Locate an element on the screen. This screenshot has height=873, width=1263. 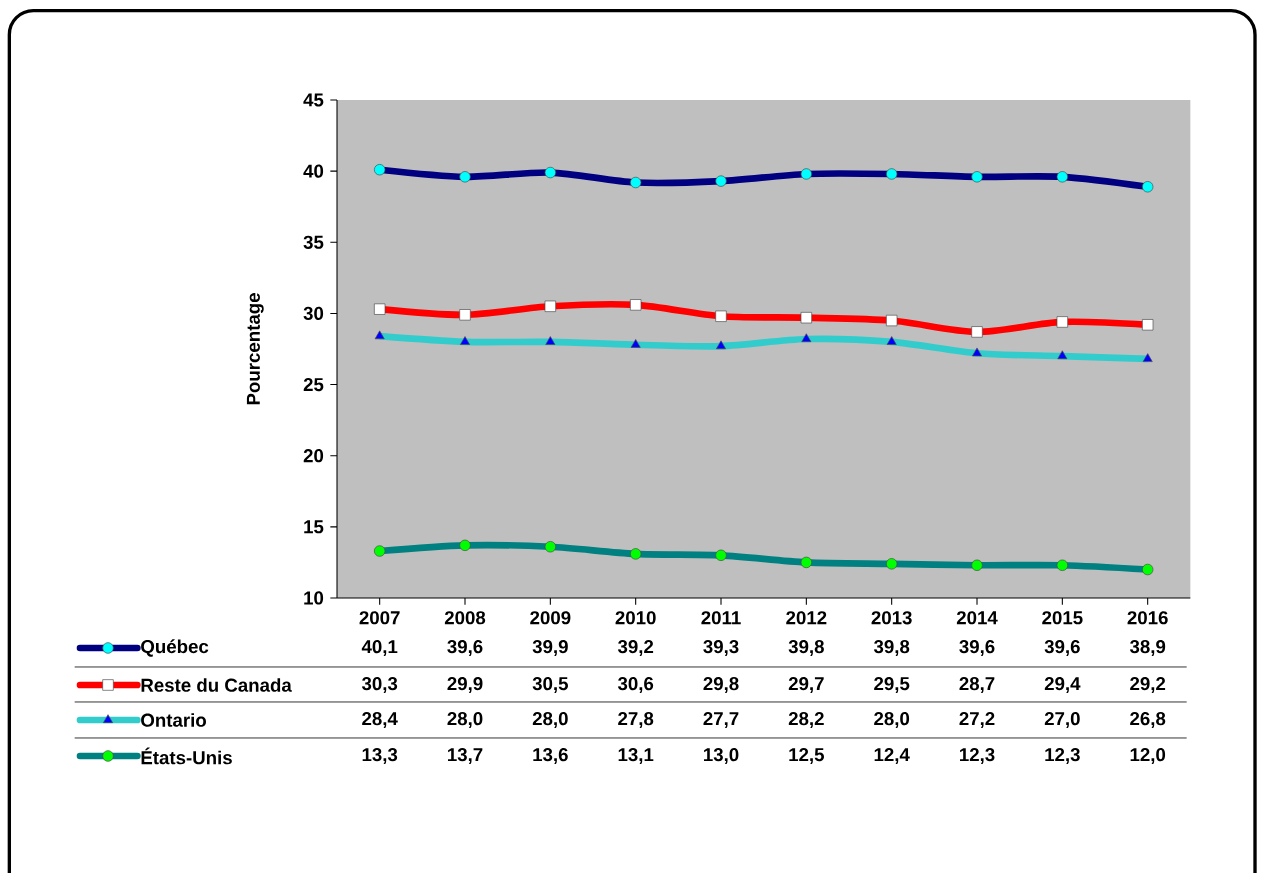
data-label: 13,3 is located at coordinates (380, 756).